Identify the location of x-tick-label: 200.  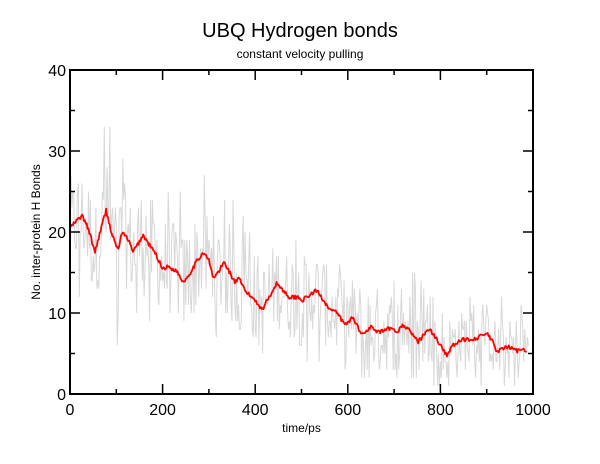
(162, 410).